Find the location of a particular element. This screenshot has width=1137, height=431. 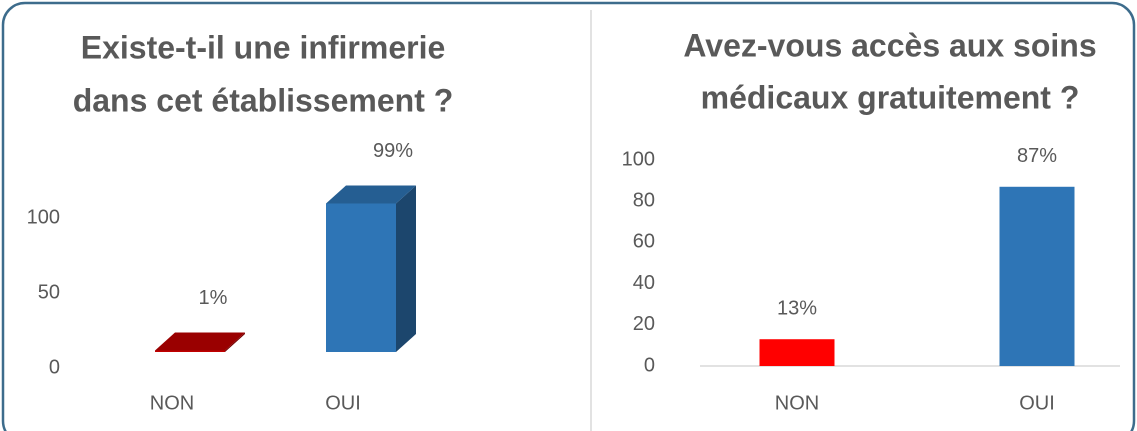

chart-title: médicaux gratuitement ? is located at coordinates (890, 97).